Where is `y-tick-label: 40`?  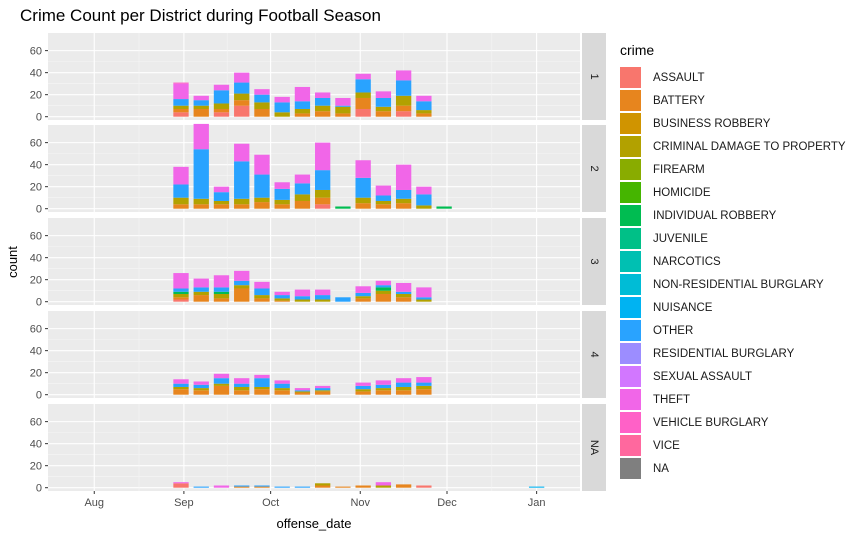
y-tick-label: 40 is located at coordinates (36, 259).